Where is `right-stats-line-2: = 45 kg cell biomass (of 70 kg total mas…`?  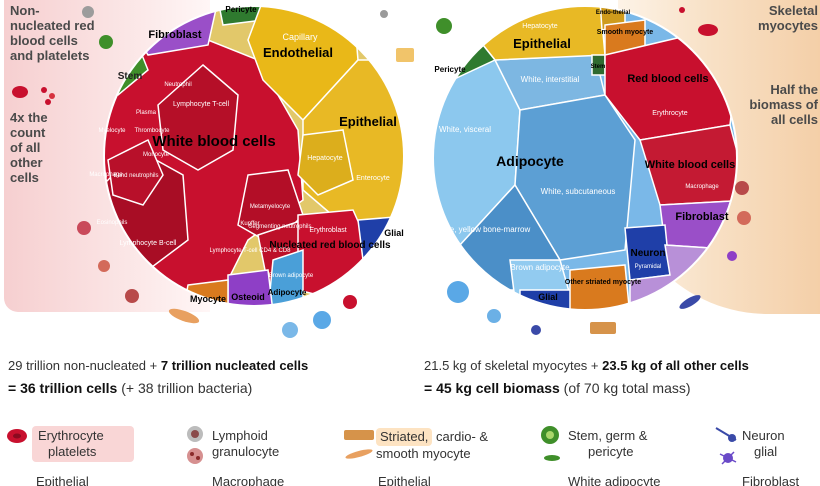
right-stats-line-2: = 45 kg cell biomass (of 70 kg total mas… is located at coordinates (622, 388).